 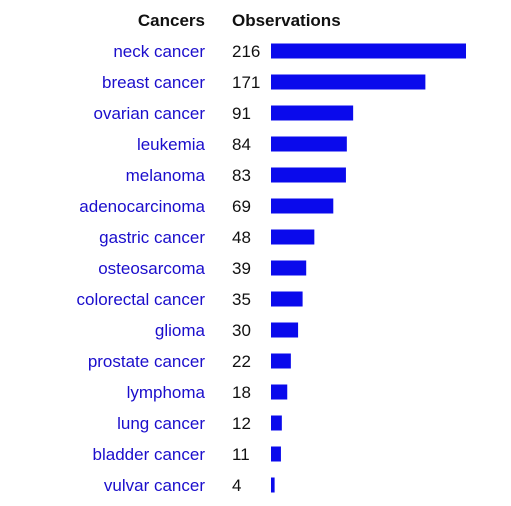 I want to click on chart-row: gastric cancer 48, so click(x=207, y=237).